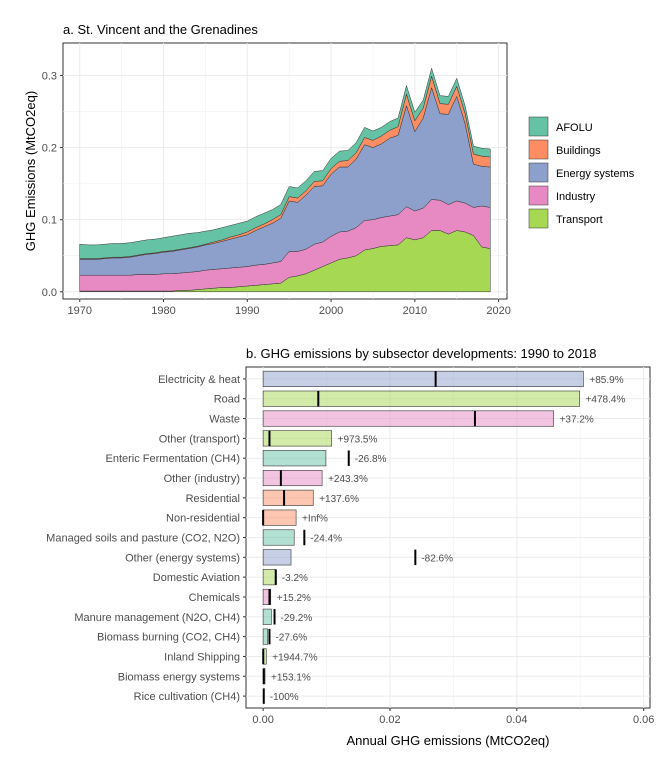 Image resolution: width=672 pixels, height=773 pixels. I want to click on x-tick-label: 0.04, so click(516, 720).